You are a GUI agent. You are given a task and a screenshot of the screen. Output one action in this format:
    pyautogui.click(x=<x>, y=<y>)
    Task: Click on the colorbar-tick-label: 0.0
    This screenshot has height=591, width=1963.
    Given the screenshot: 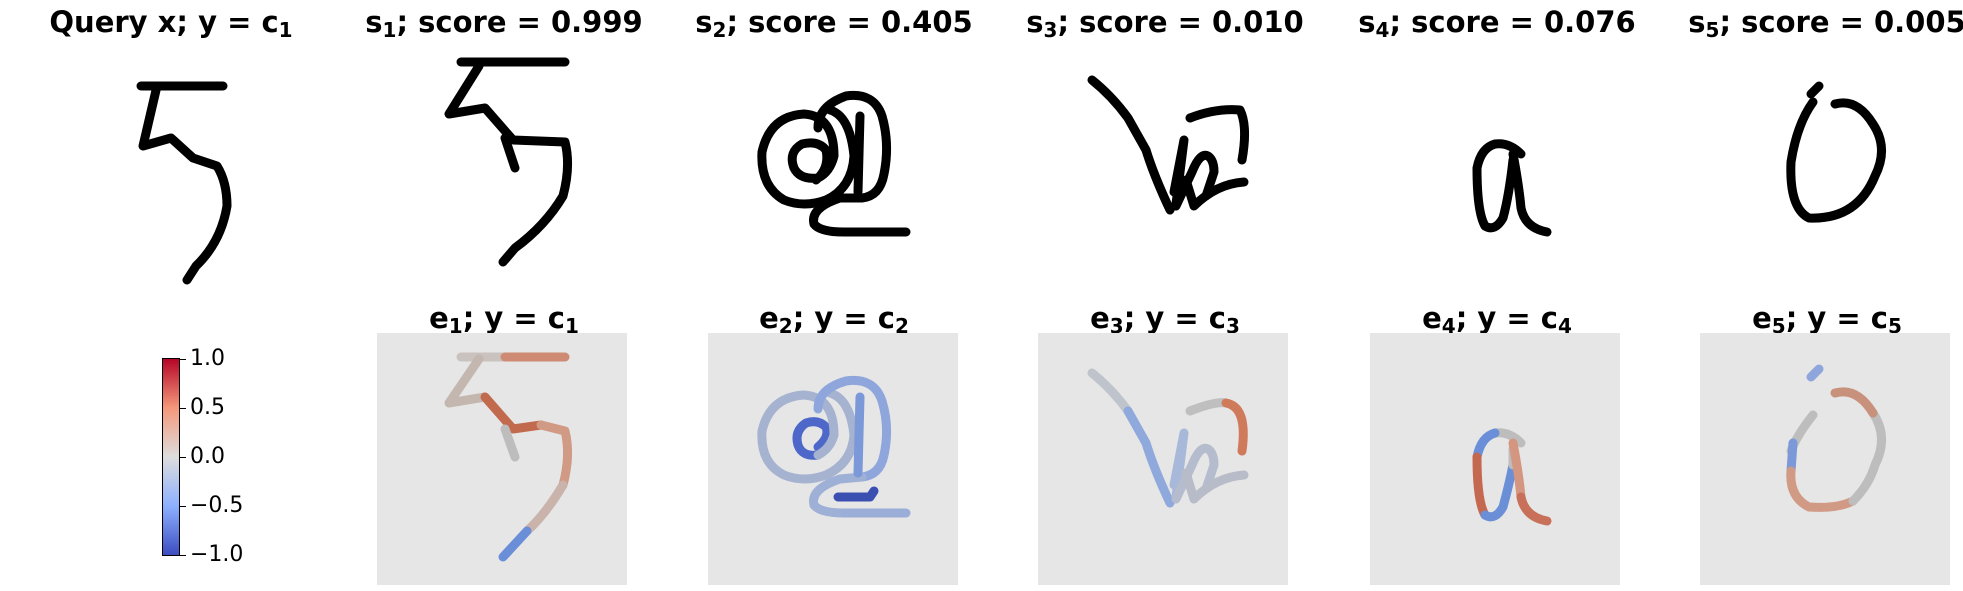 What is the action you would take?
    pyautogui.click(x=207, y=456)
    